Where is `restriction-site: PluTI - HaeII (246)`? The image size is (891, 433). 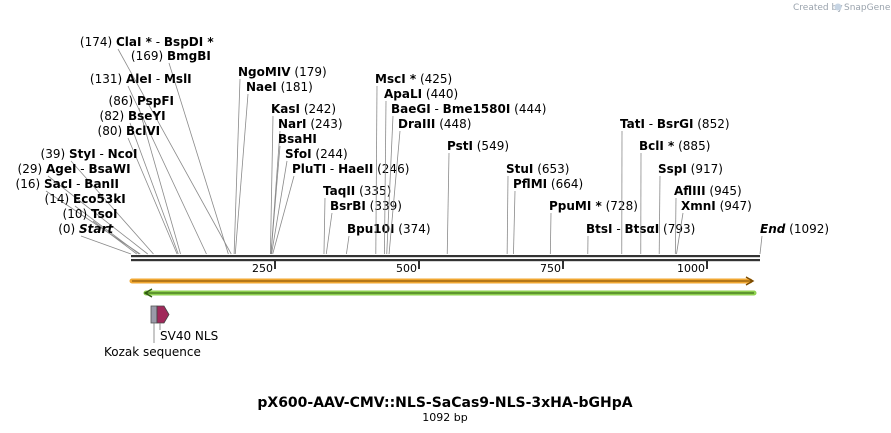
restriction-site: PluTI - HaeII (246) is located at coordinates (341, 208).